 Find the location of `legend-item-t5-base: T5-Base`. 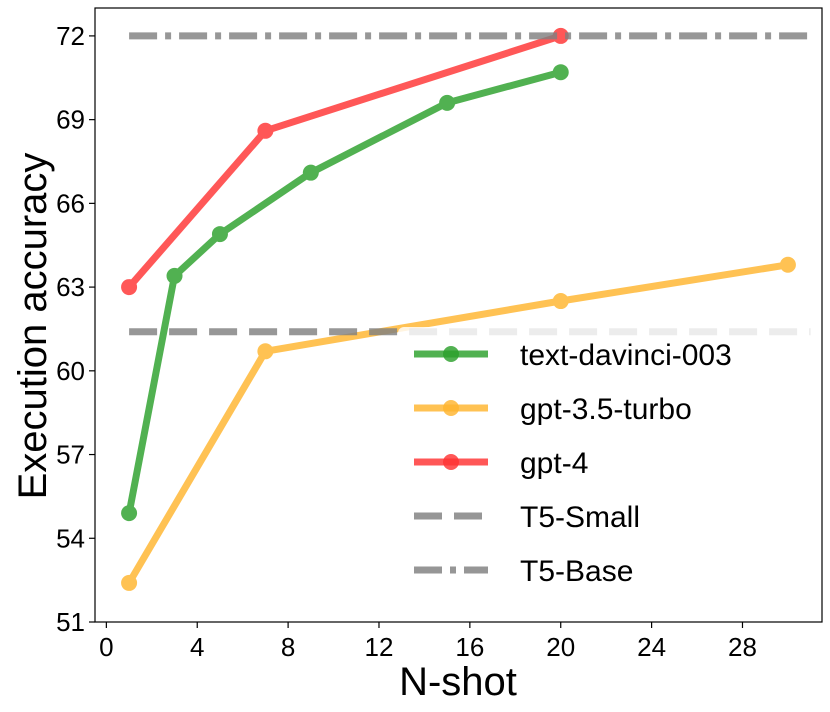

legend-item-t5-base: T5-Base is located at coordinates (523, 571).